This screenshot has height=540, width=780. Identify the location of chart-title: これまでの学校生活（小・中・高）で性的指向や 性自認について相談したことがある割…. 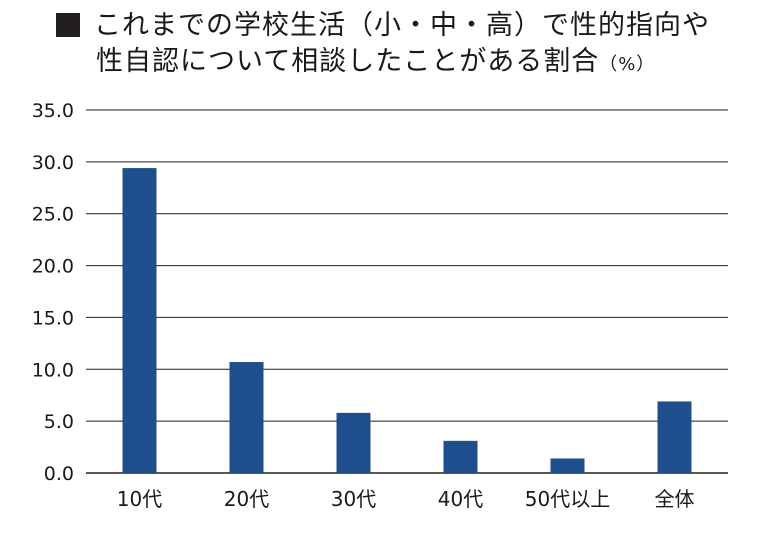
(406, 45).